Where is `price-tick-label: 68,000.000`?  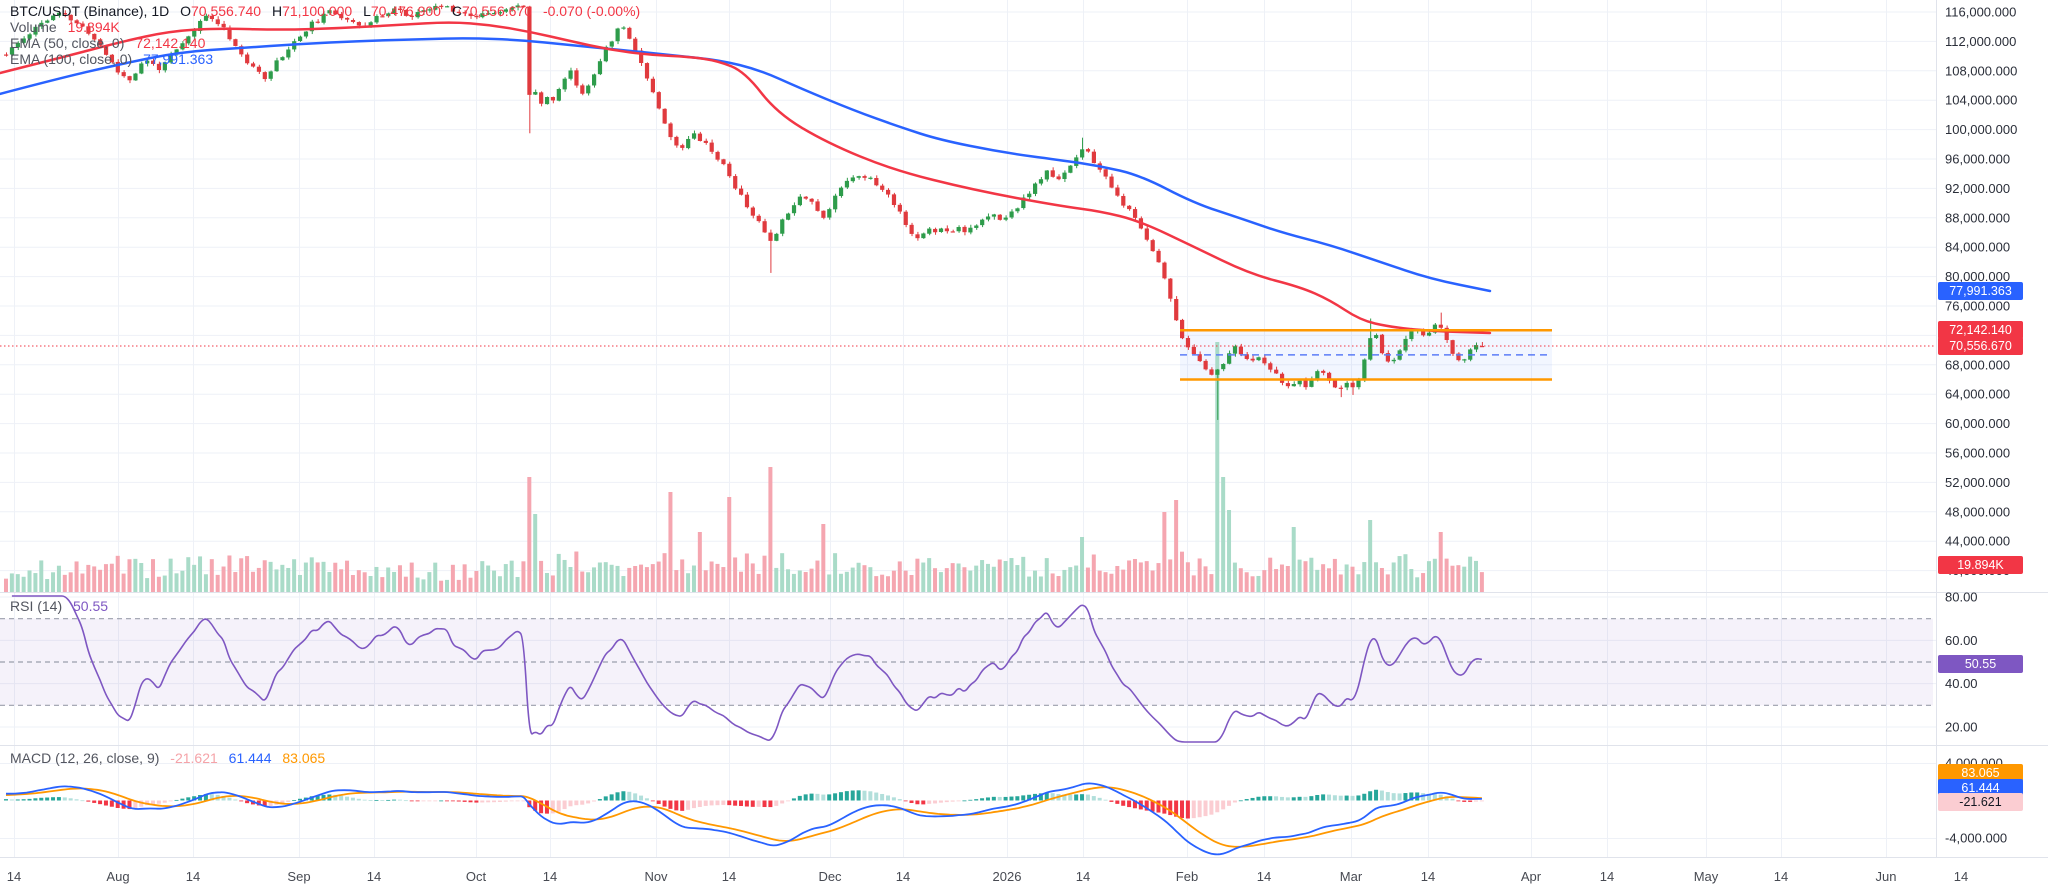
price-tick-label: 68,000.000 is located at coordinates (1977, 364).